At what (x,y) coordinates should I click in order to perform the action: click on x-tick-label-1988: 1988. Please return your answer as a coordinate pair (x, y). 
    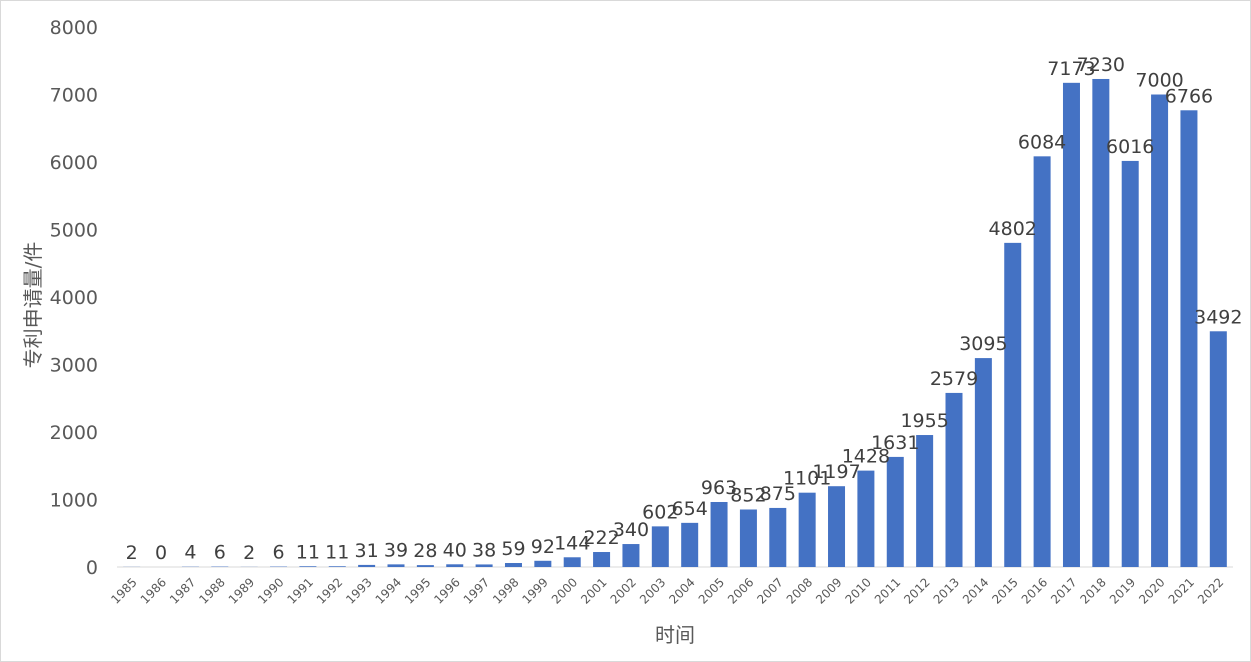
    Looking at the image, I should click on (211, 590).